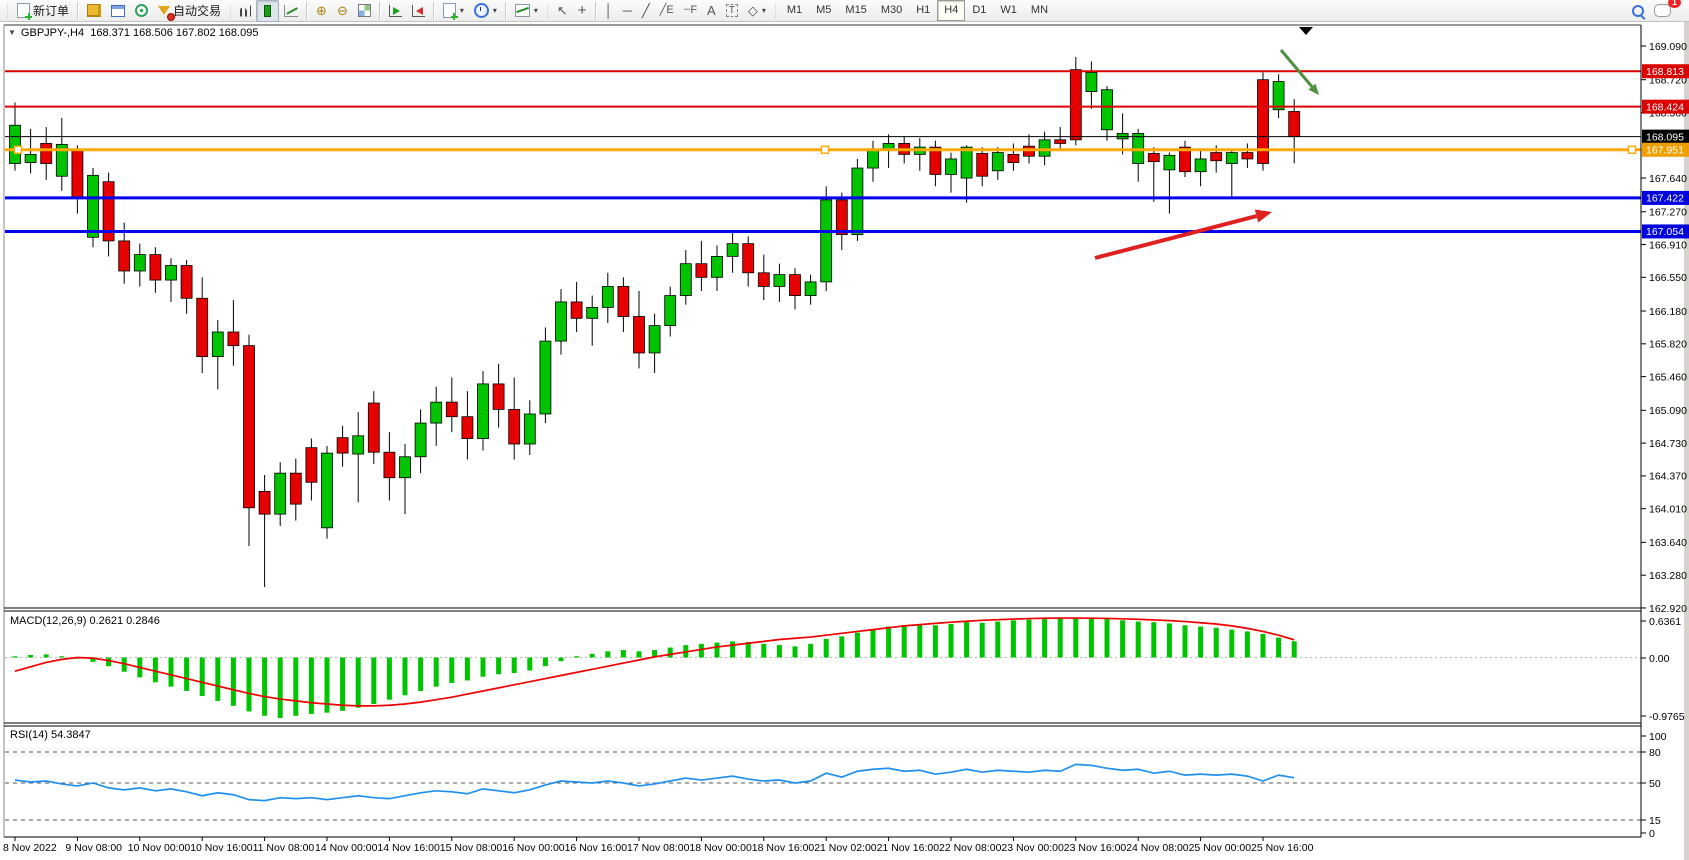 This screenshot has width=1689, height=860. What do you see at coordinates (1039, 10) in the screenshot?
I see `timeframe-mn: MN` at bounding box center [1039, 10].